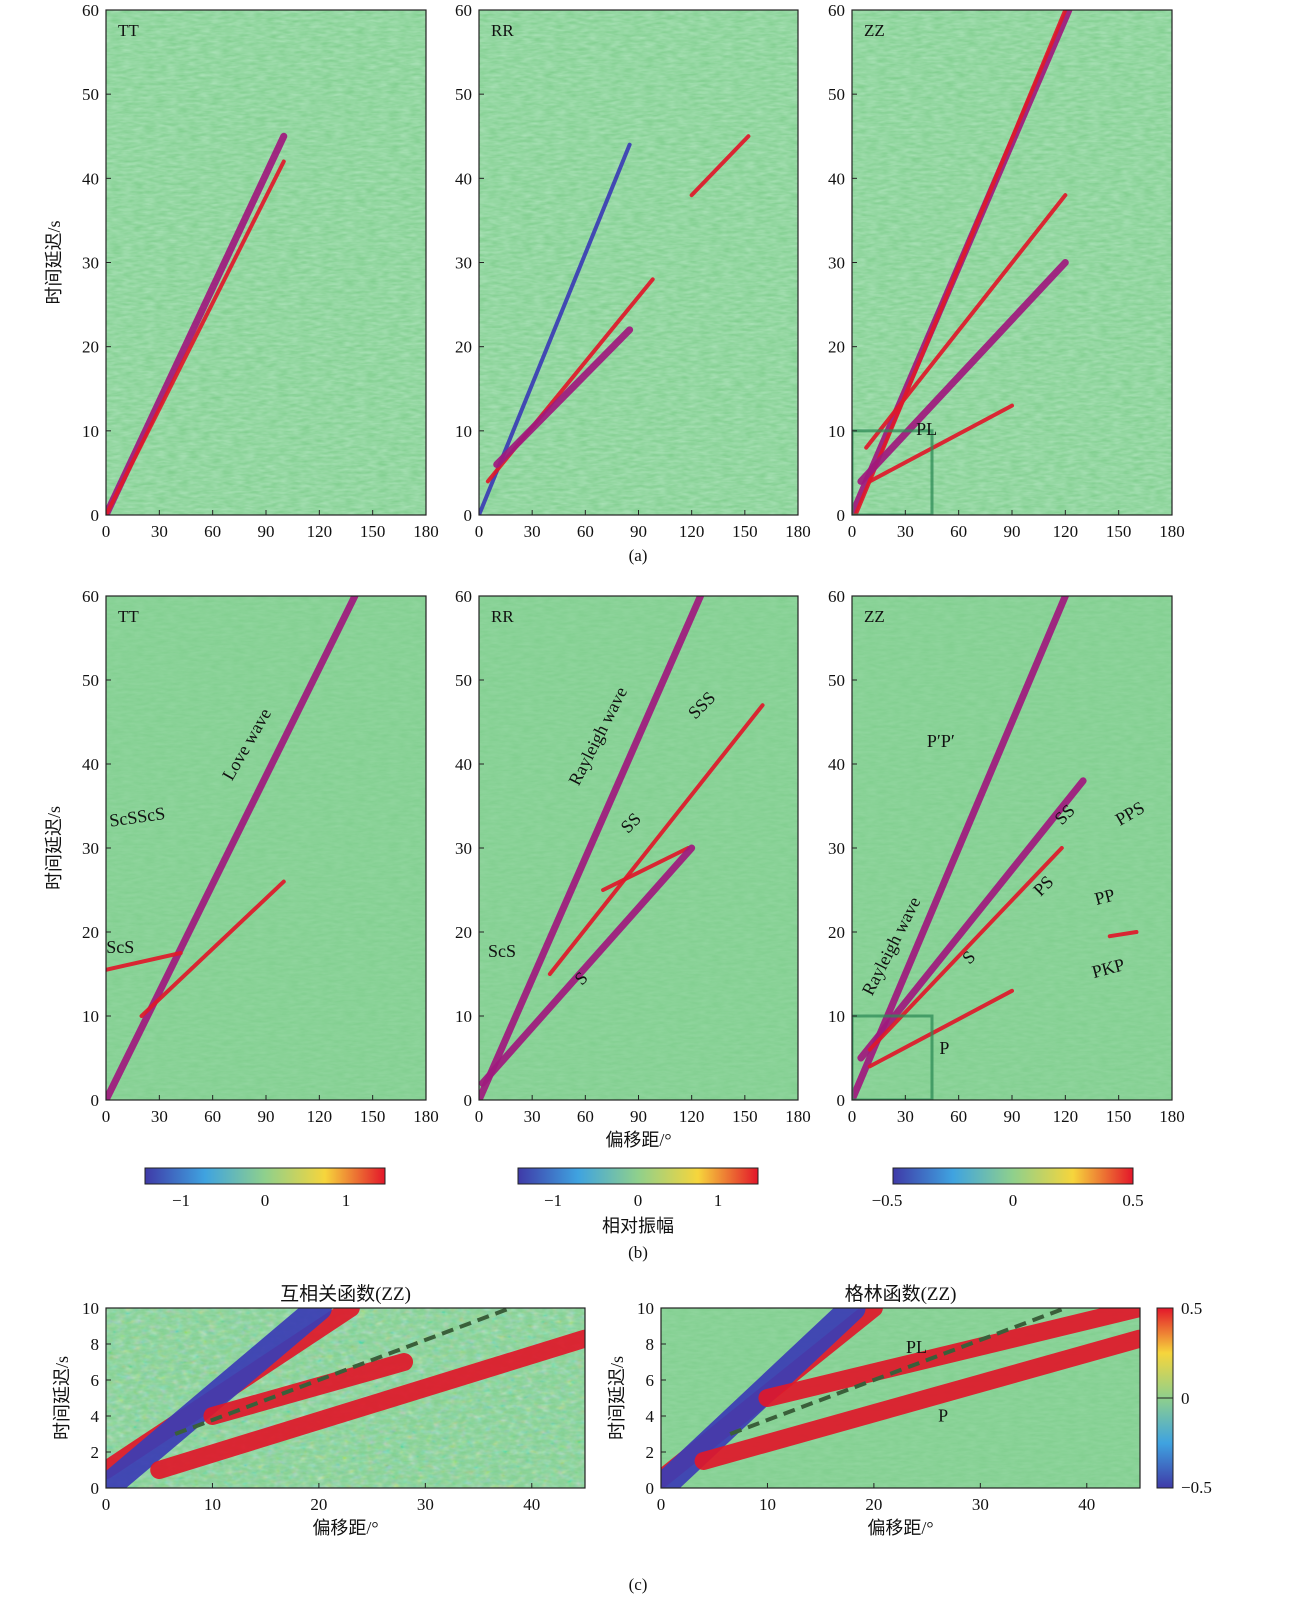  I want to click on chart-panel-a-RR: 0 30 60 90 120 150 180 0 10 20 30 40 50 60 RR, so click(633, 271).